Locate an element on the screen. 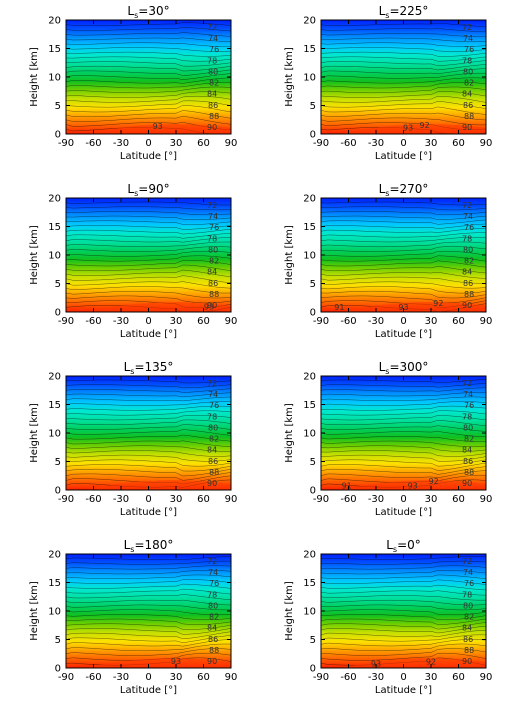 This screenshot has width=510, height=708. x-tick-label: 60 is located at coordinates (203, 499).